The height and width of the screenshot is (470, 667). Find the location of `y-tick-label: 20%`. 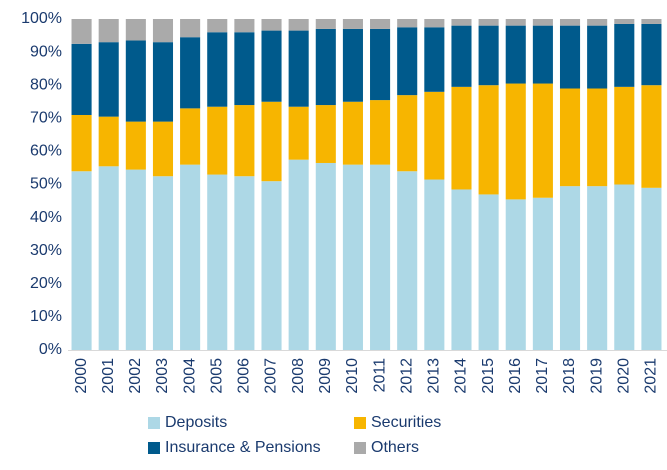

y-tick-label: 20% is located at coordinates (46, 283).